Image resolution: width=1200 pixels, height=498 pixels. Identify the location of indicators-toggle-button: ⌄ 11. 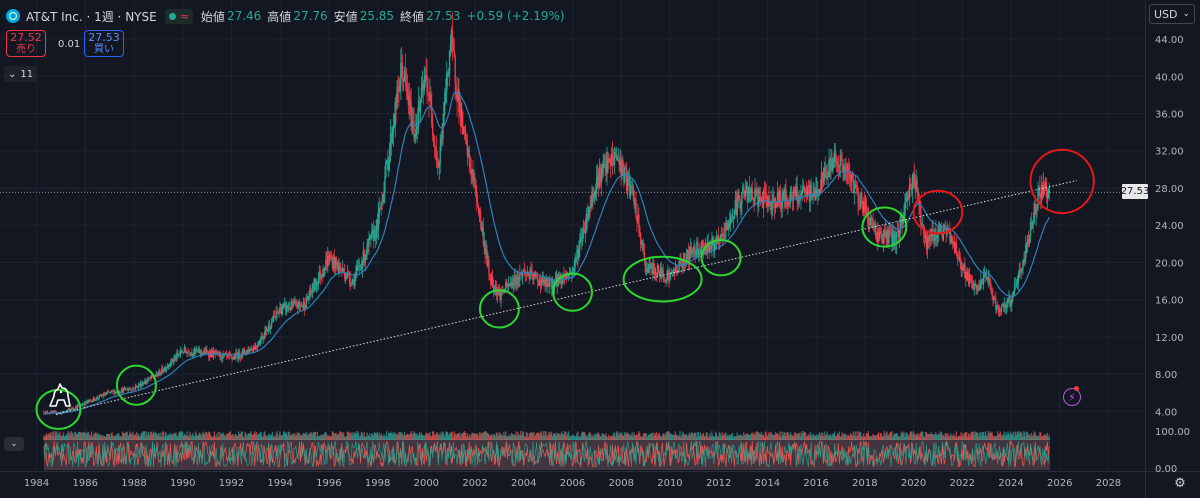
(20, 74).